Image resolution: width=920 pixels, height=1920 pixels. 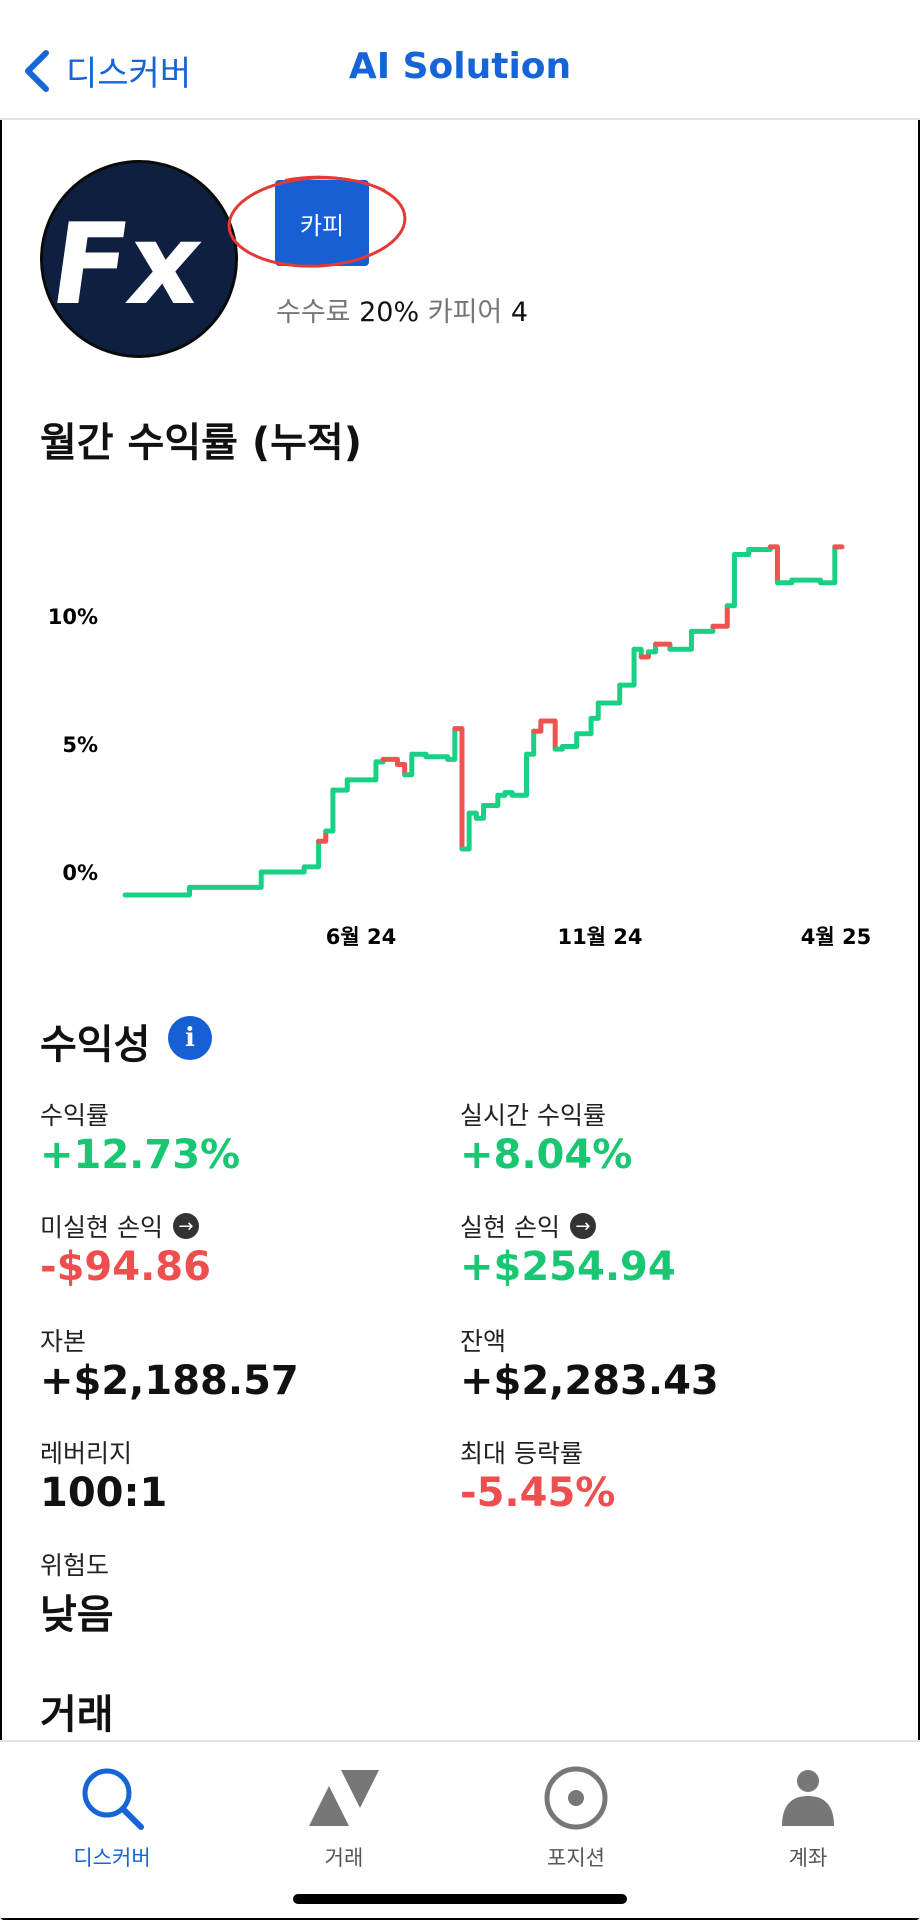 I want to click on fx-logo: Fx, so click(x=139, y=259).